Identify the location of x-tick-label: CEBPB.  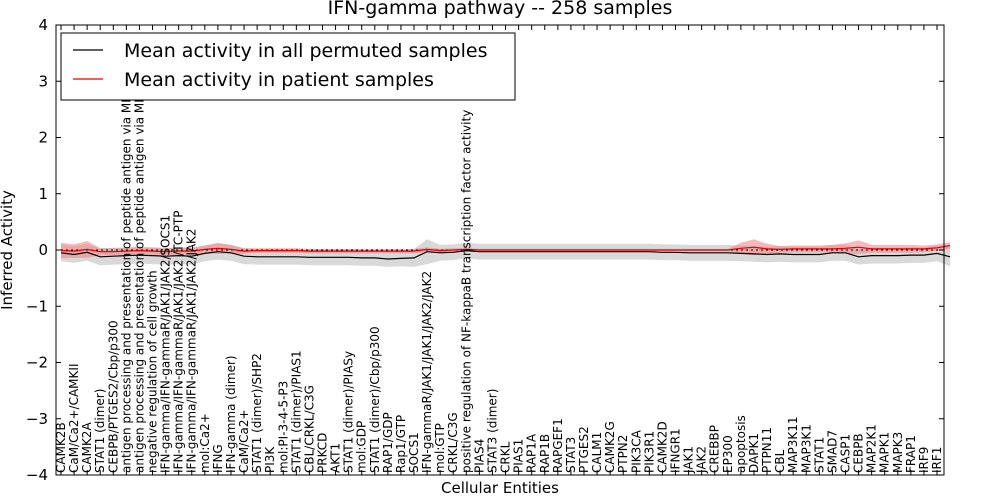
(859, 453).